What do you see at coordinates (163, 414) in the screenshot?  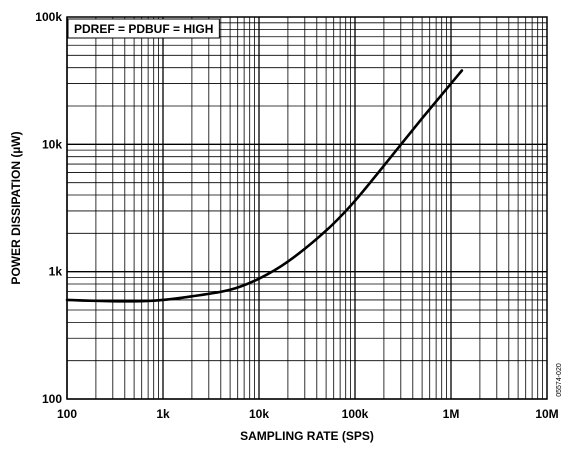 I see `x-tick-label: 1k` at bounding box center [163, 414].